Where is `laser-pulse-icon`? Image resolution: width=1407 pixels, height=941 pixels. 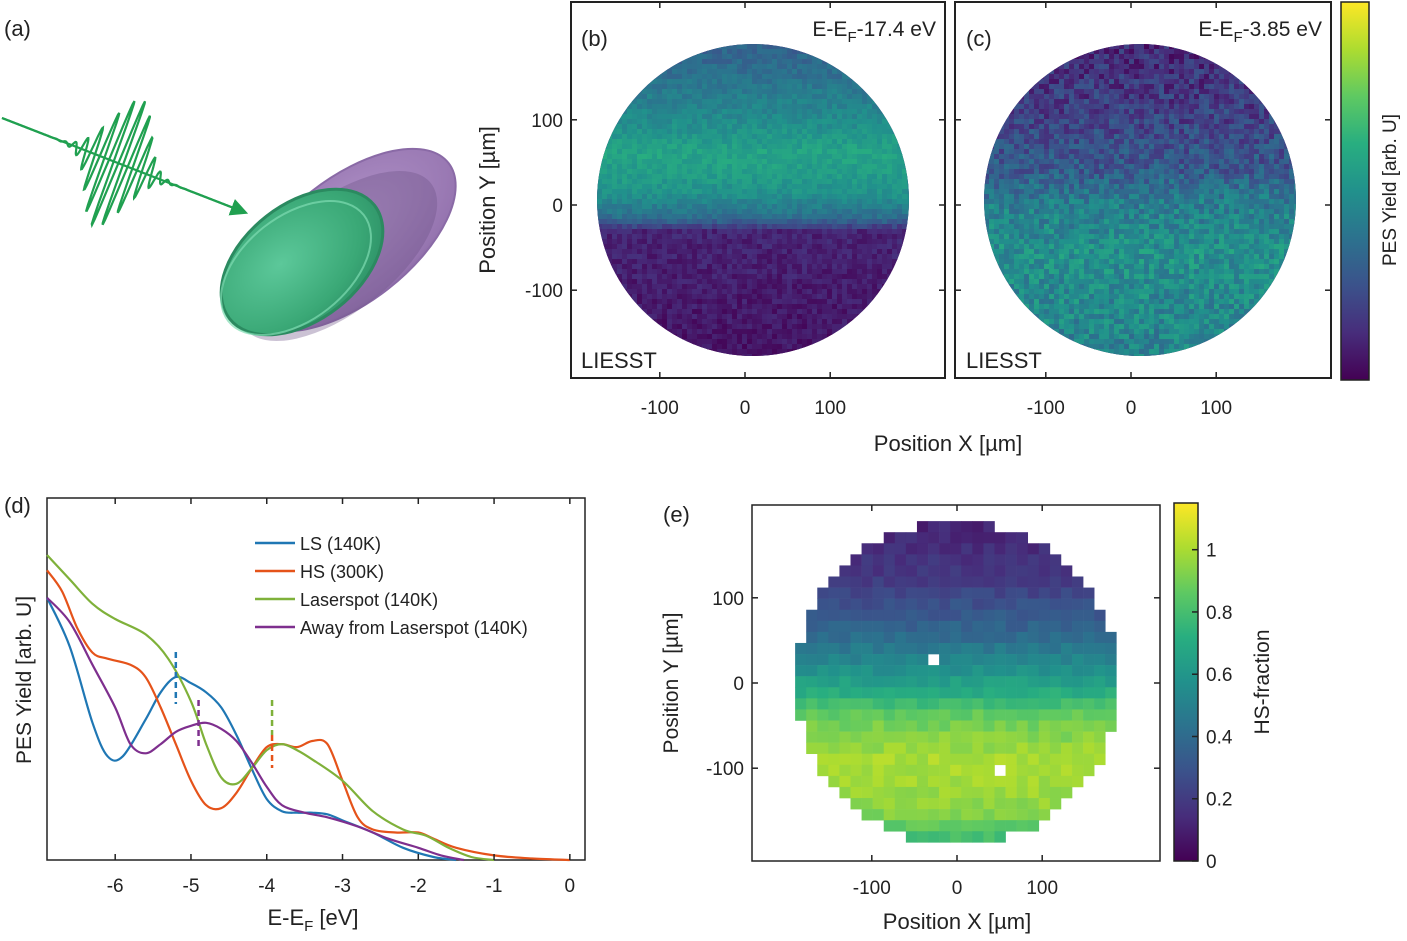 laser-pulse-icon is located at coordinates (122, 164).